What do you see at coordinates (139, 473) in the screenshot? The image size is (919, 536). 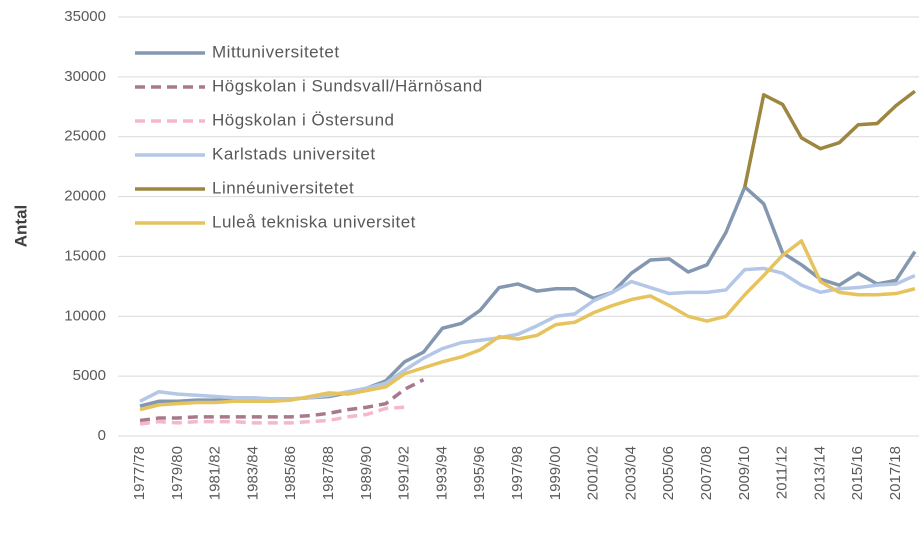 I see `x-tick-label: 1977/78` at bounding box center [139, 473].